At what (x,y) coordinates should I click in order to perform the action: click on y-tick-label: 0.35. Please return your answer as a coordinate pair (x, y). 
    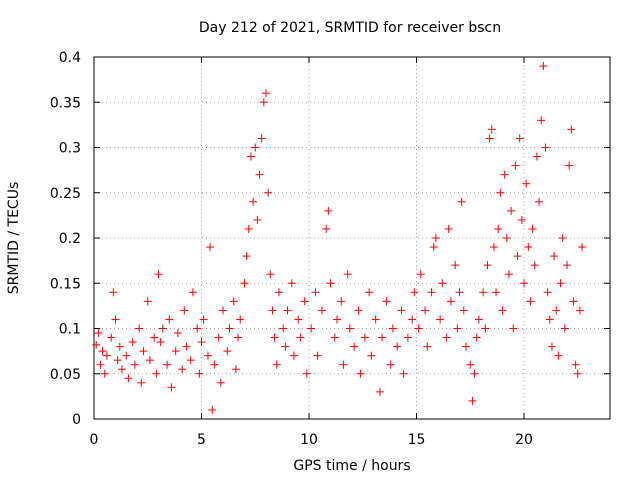
    Looking at the image, I should click on (65, 103).